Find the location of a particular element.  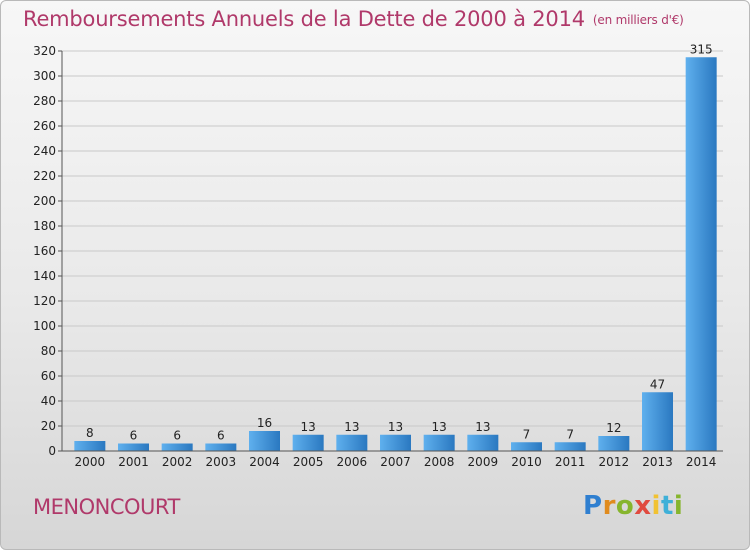

y-tick-label: 200 is located at coordinates (44, 201).